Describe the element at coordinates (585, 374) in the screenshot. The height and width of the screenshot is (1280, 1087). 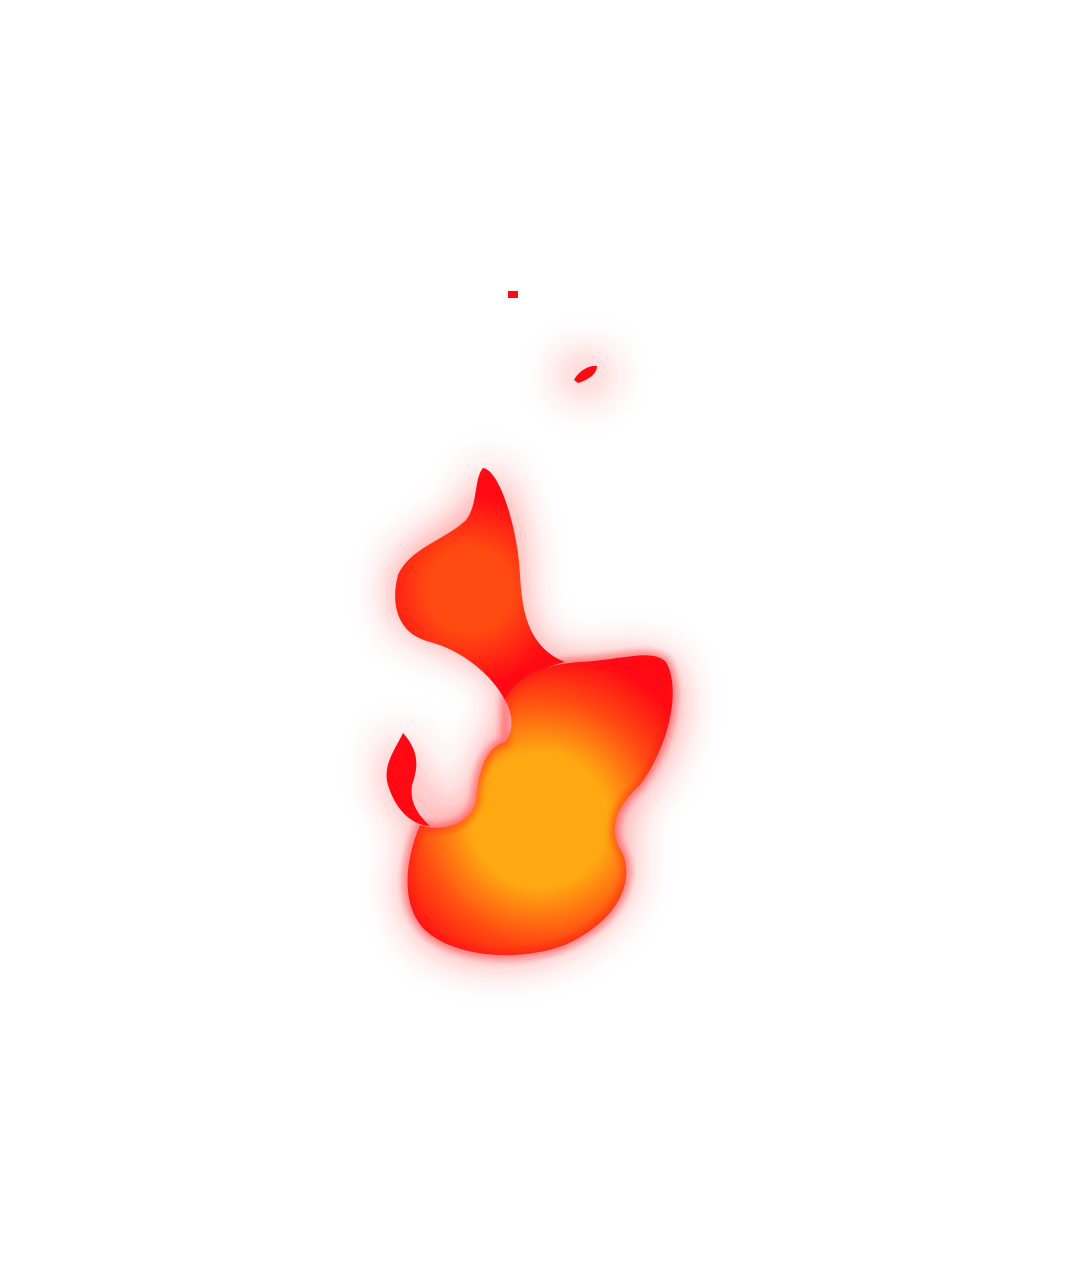
I see `ember-spark` at that location.